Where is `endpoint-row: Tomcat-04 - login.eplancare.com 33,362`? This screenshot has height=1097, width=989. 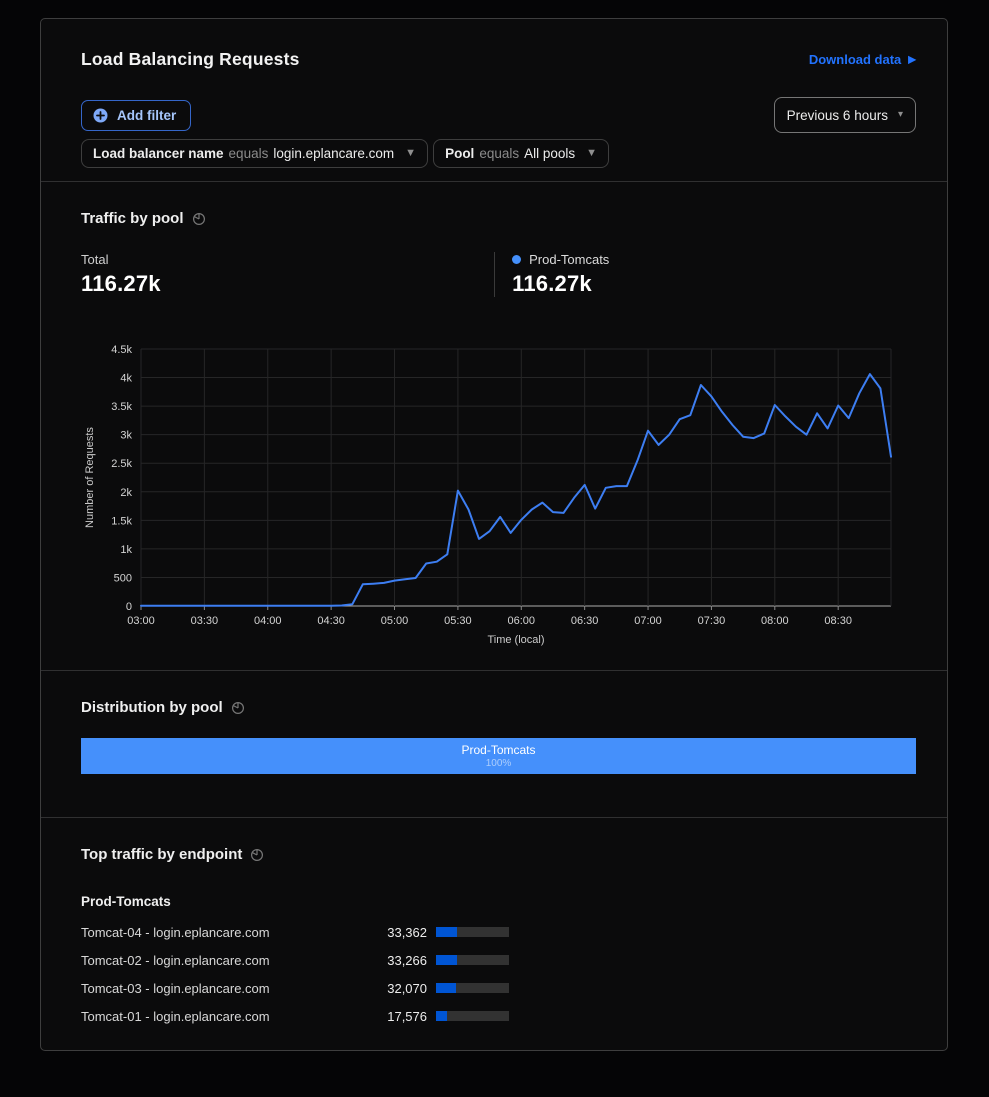 endpoint-row: Tomcat-04 - login.eplancare.com 33,362 is located at coordinates (498, 932).